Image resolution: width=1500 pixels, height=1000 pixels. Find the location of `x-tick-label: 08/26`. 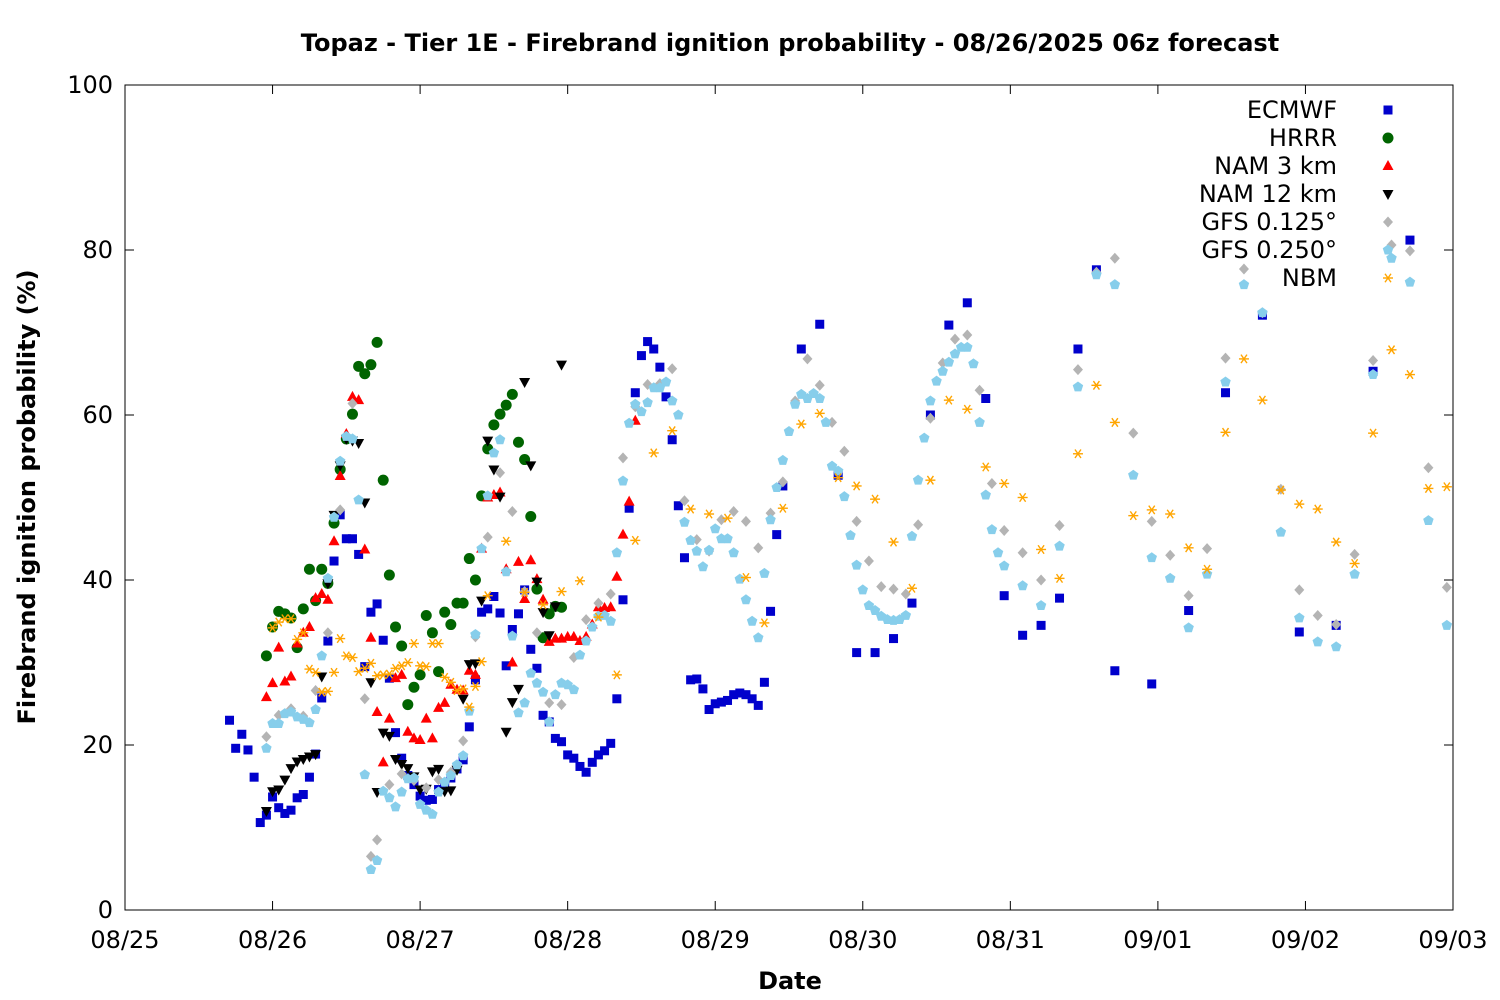

x-tick-label: 08/26 is located at coordinates (272, 940).